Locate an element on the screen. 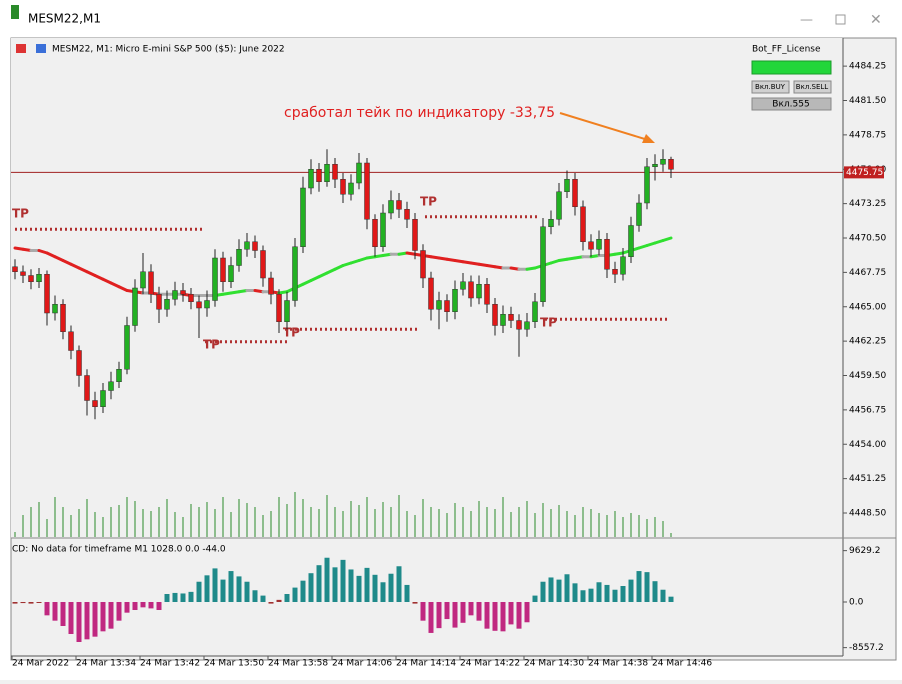 The height and width of the screenshot is (684, 902). minimize: — is located at coordinates (806, 20).